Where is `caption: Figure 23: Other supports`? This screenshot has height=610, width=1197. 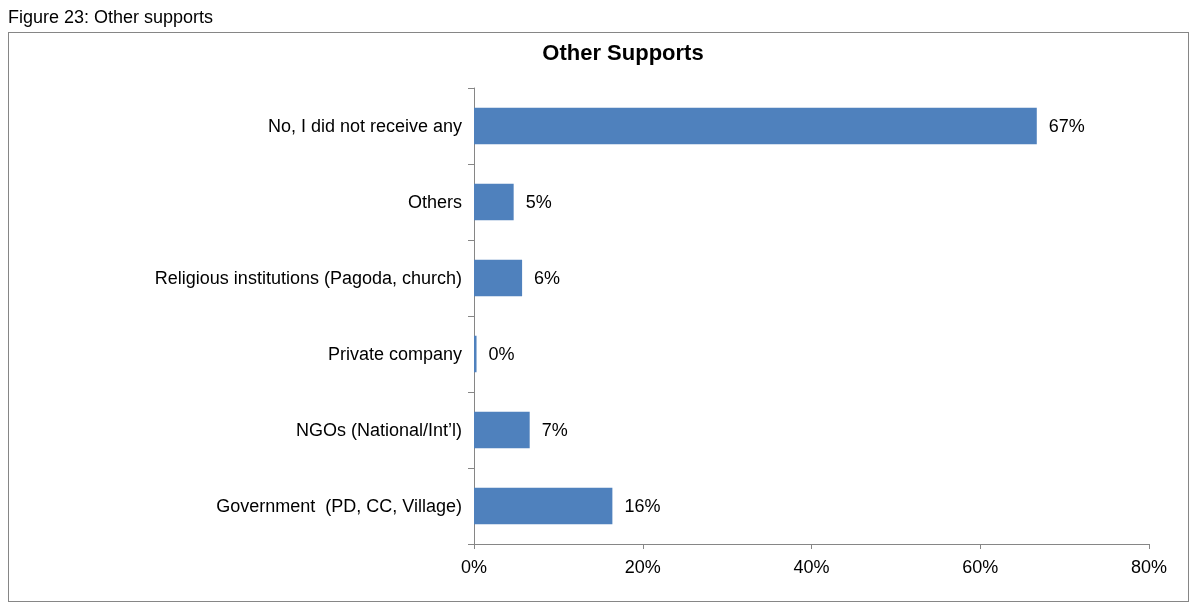 caption: Figure 23: Other supports is located at coordinates (111, 17).